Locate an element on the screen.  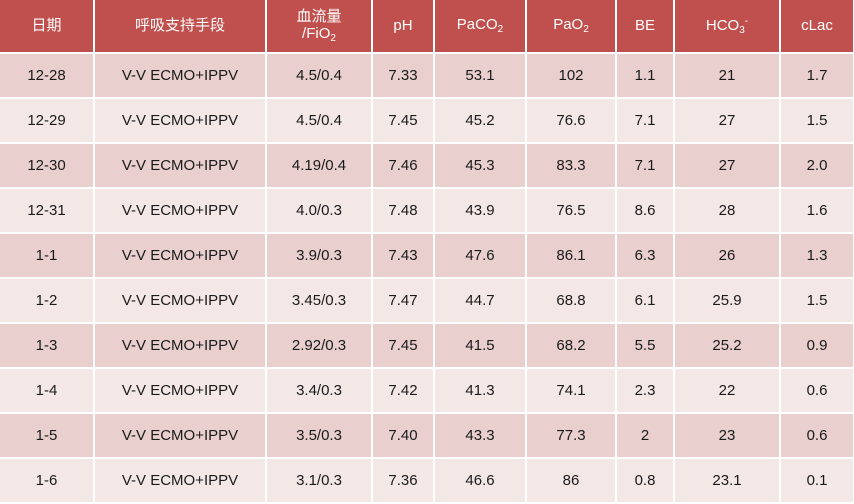
cell-be: 5.5 is located at coordinates (645, 346).